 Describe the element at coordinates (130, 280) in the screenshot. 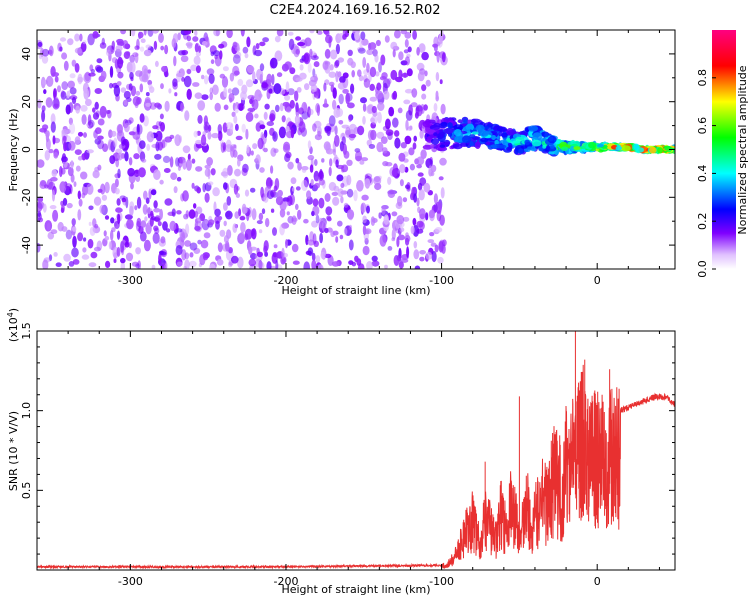

I see `x-tick-label: -300` at that location.